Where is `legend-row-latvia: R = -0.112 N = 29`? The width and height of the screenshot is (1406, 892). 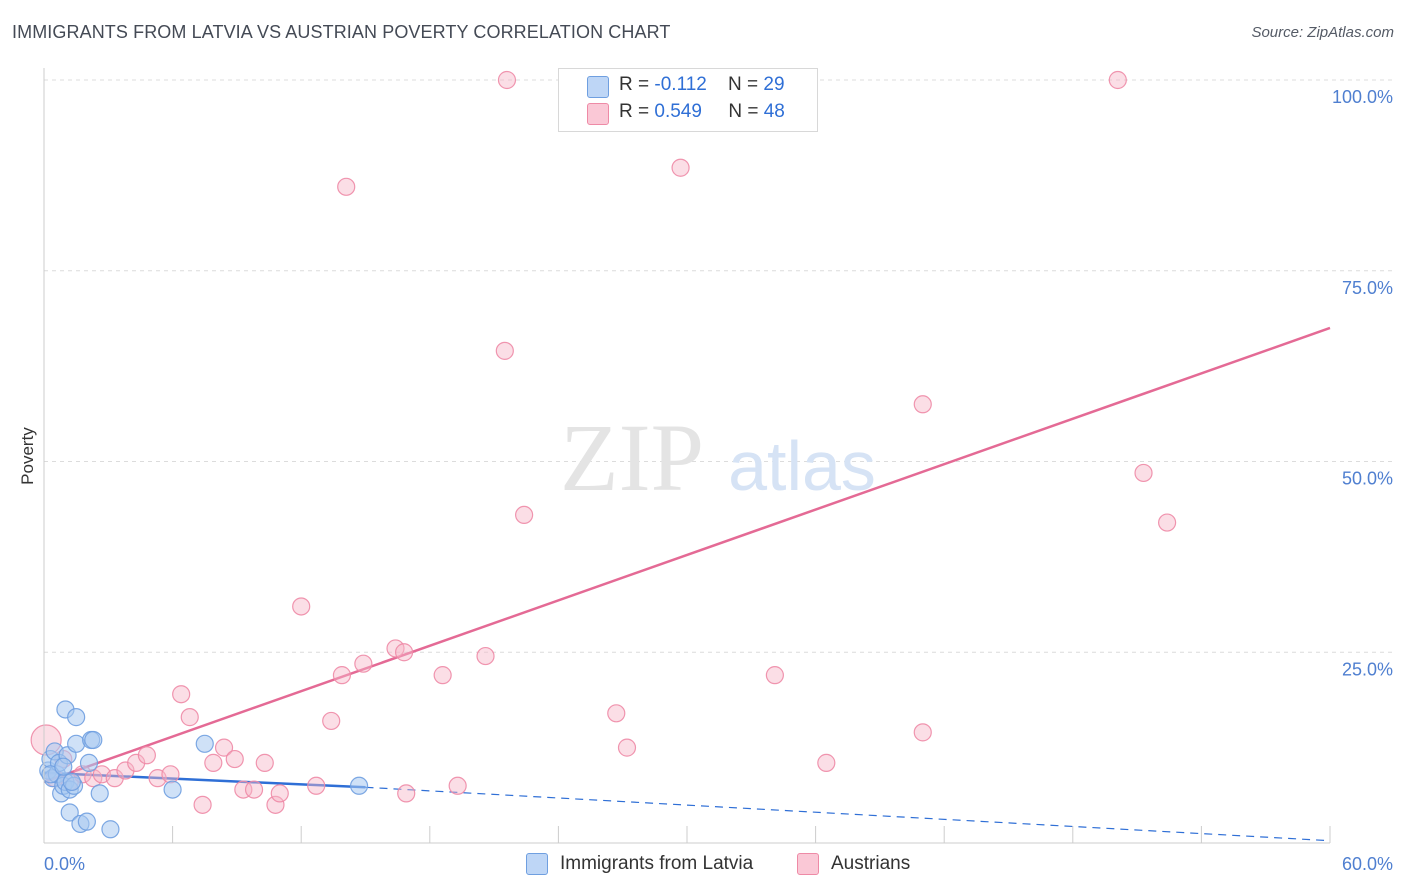 legend-row-latvia: R = -0.112 N = 29 is located at coordinates (702, 85).